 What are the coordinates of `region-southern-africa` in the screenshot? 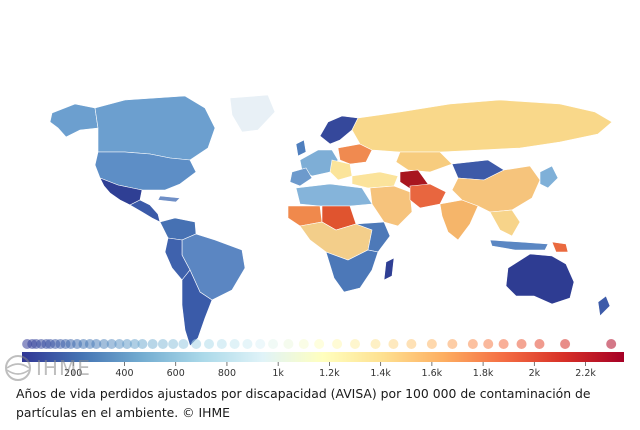 It's located at (352, 271).